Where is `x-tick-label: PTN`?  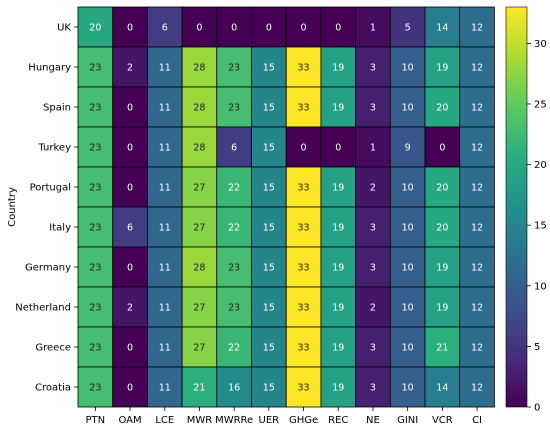 x-tick-label: PTN is located at coordinates (96, 420).